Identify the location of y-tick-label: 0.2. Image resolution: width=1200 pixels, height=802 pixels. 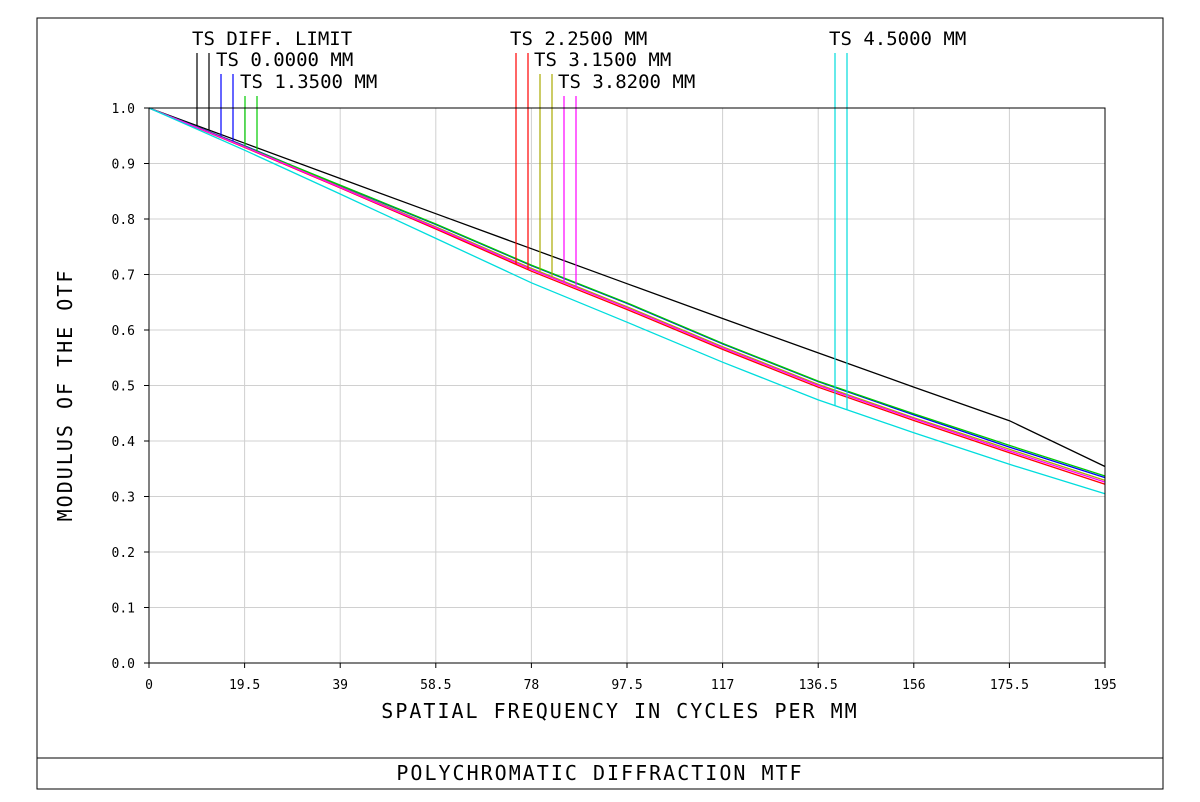
(123, 553).